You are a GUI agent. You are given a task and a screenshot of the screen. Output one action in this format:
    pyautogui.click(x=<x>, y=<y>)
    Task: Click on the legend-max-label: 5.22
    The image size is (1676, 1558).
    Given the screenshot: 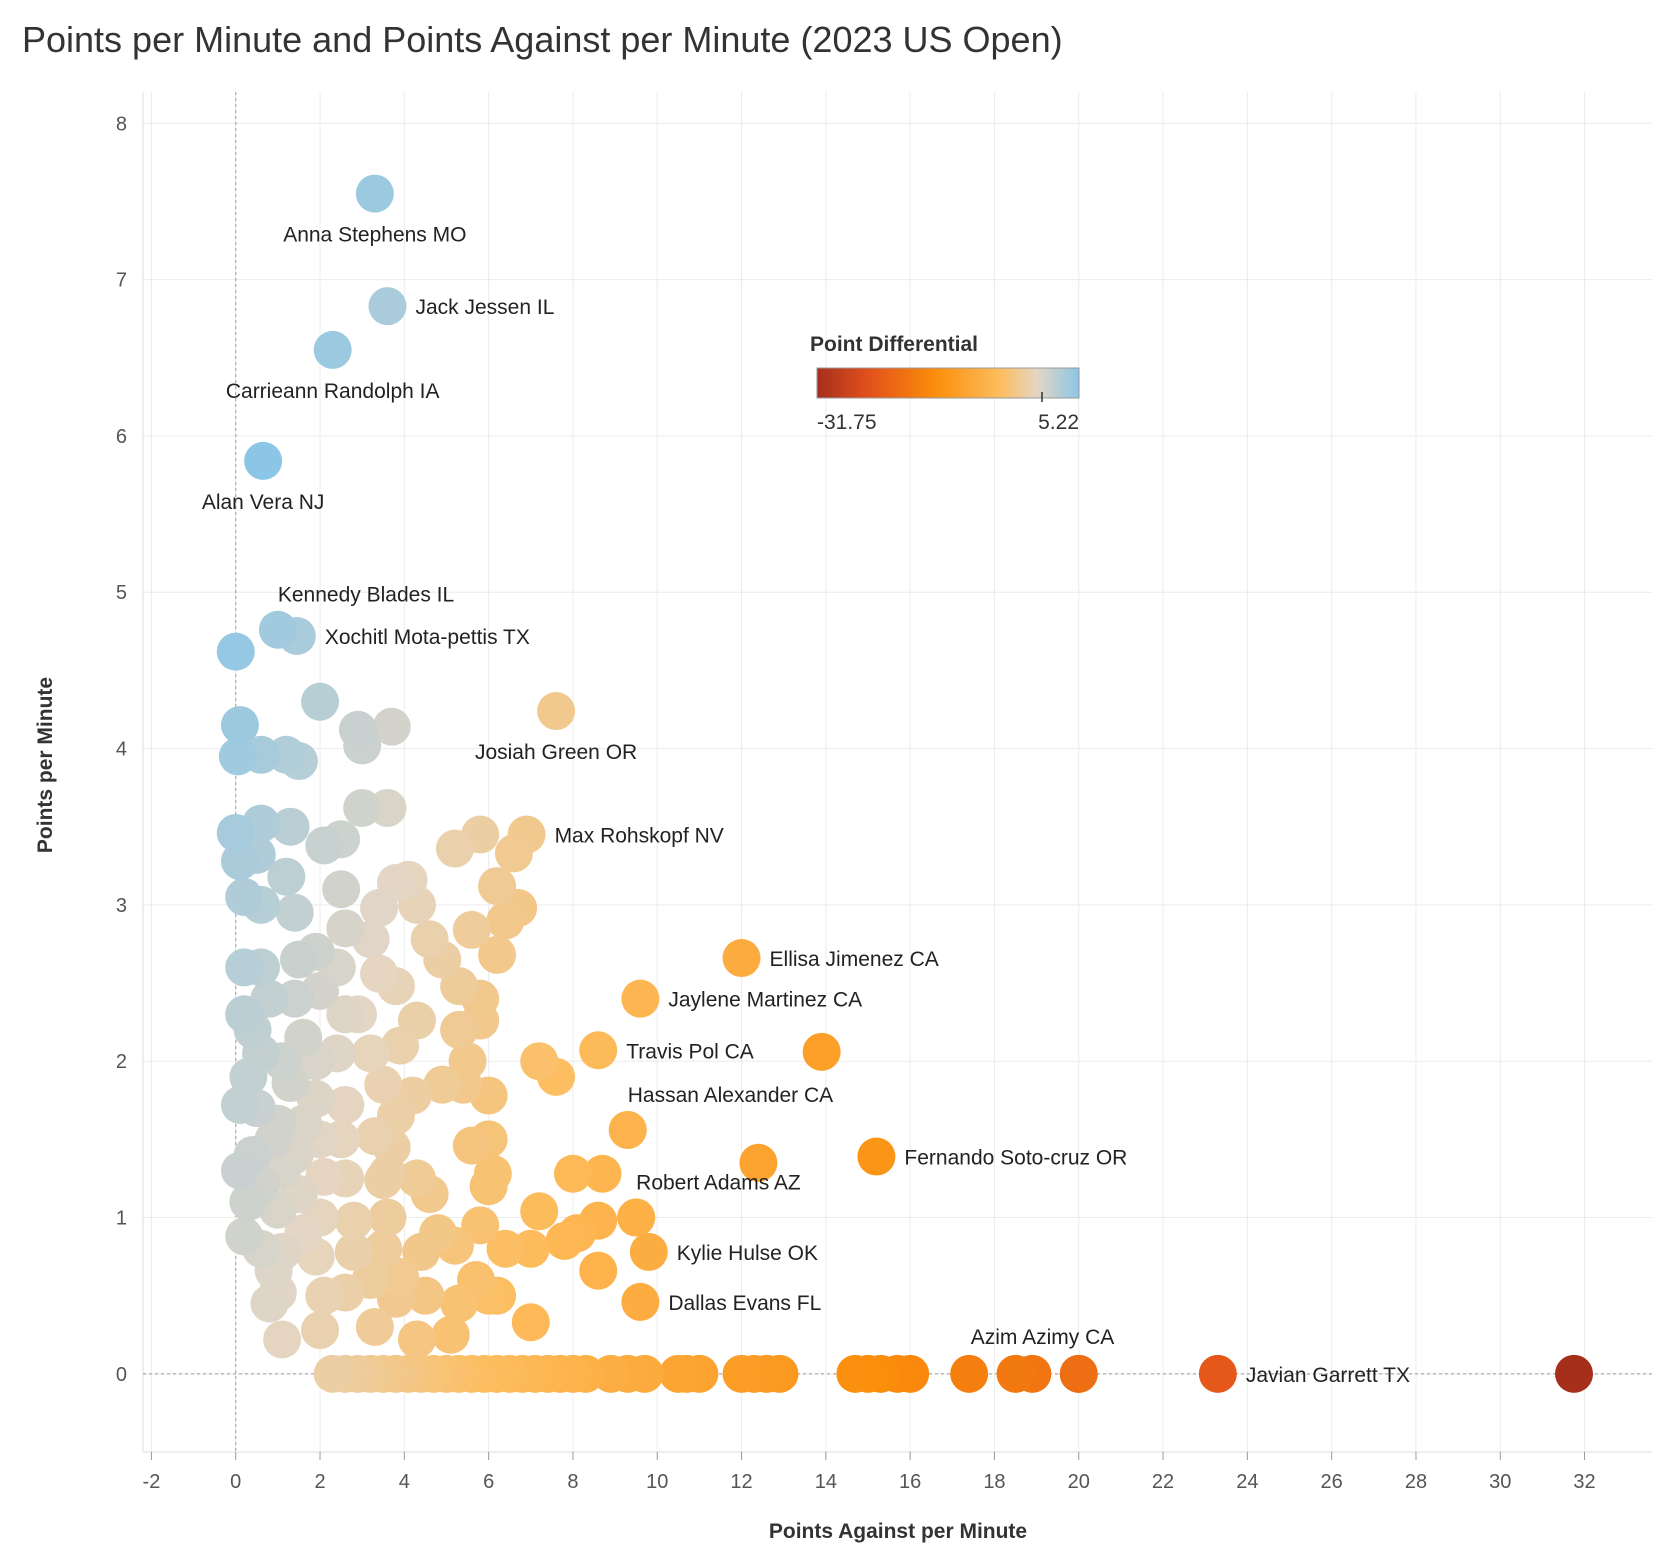 What is the action you would take?
    pyautogui.click(x=1058, y=422)
    